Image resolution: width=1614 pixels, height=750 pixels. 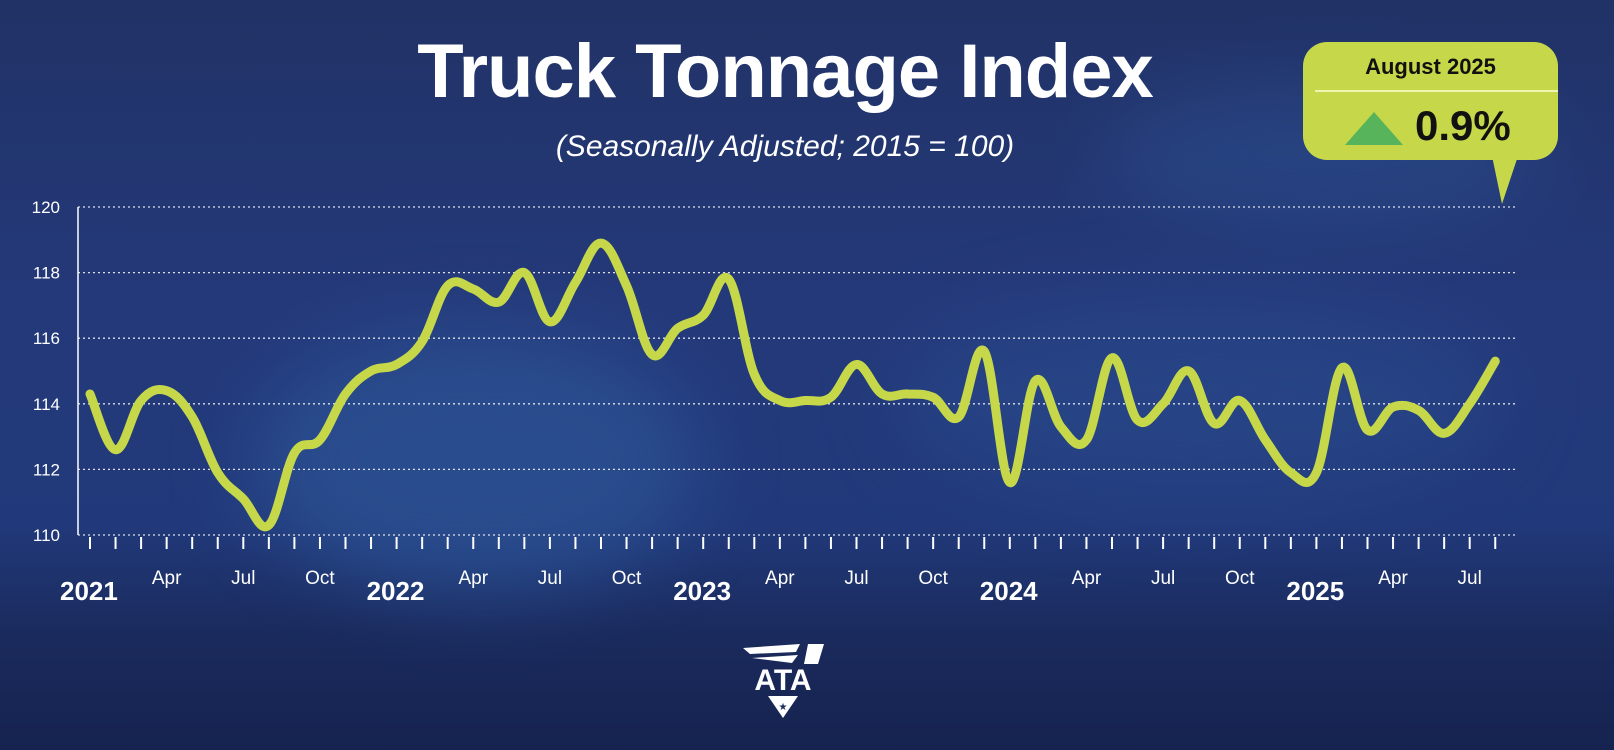 I want to click on y-tick-label: 114, so click(x=46, y=404).